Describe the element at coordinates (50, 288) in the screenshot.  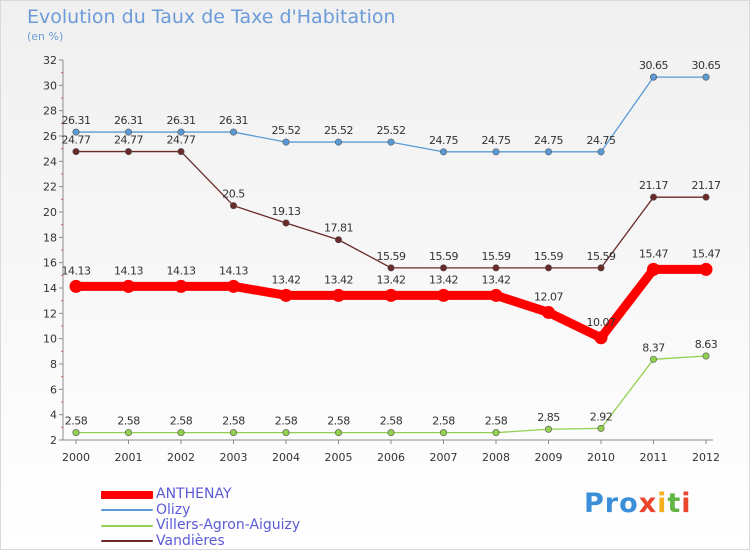
I see `y-tick-label: 14` at that location.